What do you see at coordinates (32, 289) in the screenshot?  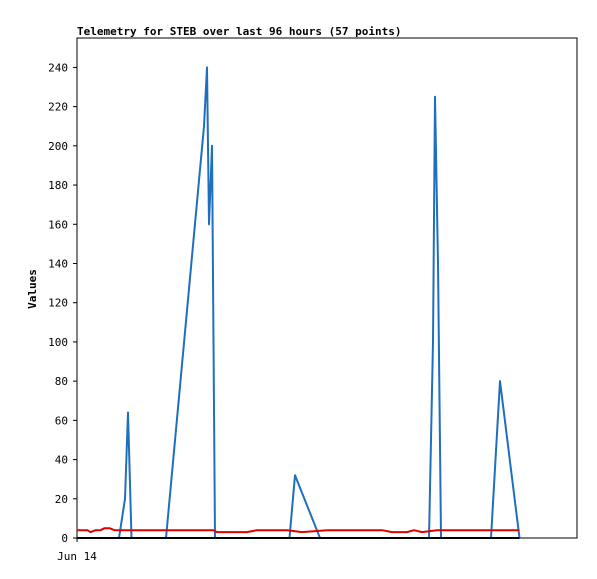 I see `y-axis-label: Values` at bounding box center [32, 289].